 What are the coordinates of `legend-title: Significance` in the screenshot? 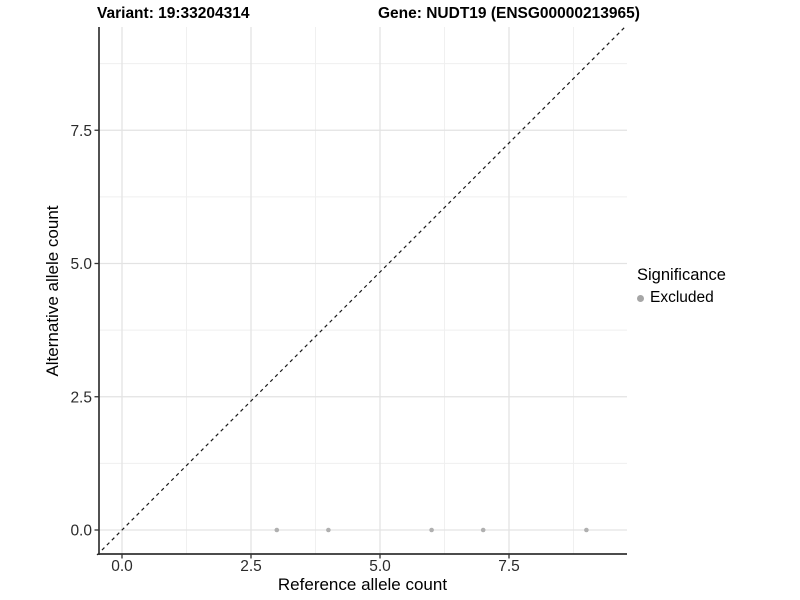 It's located at (681, 275).